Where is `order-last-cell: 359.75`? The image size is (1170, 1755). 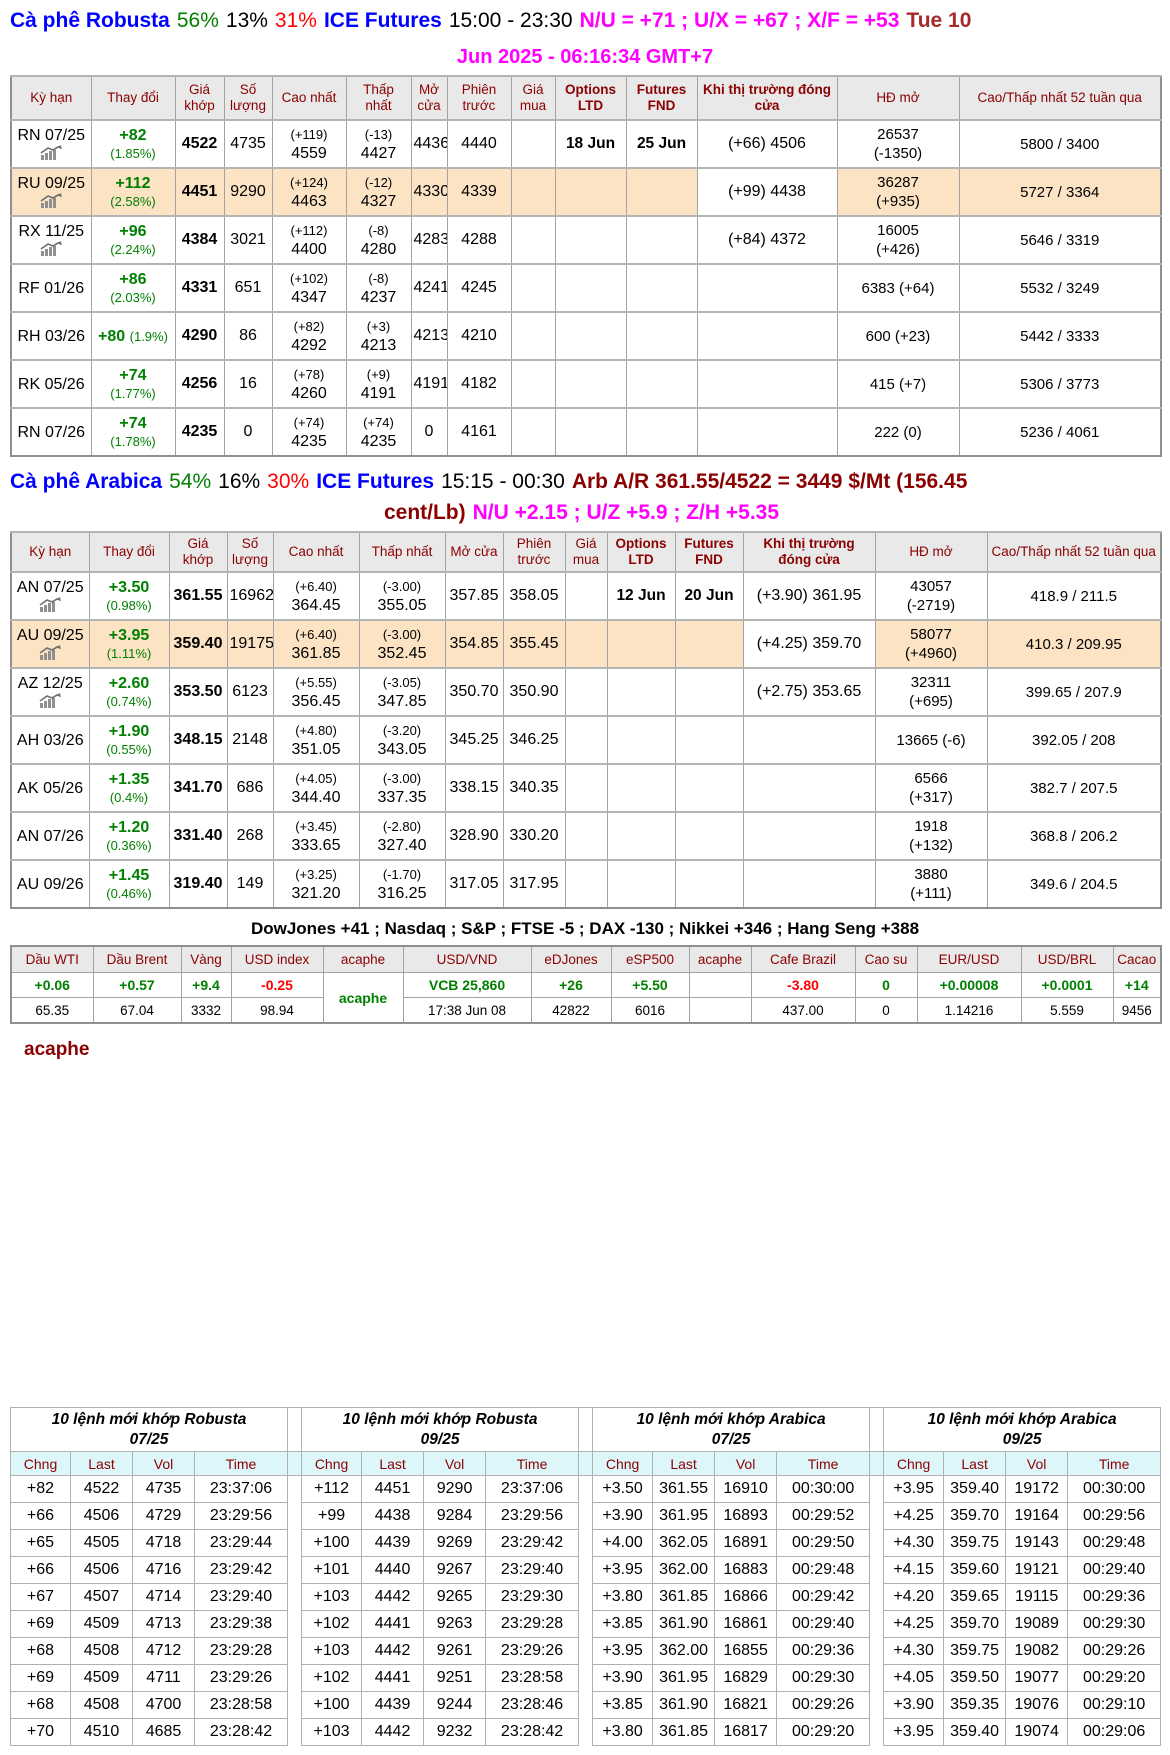
order-last-cell: 359.75 is located at coordinates (975, 1651).